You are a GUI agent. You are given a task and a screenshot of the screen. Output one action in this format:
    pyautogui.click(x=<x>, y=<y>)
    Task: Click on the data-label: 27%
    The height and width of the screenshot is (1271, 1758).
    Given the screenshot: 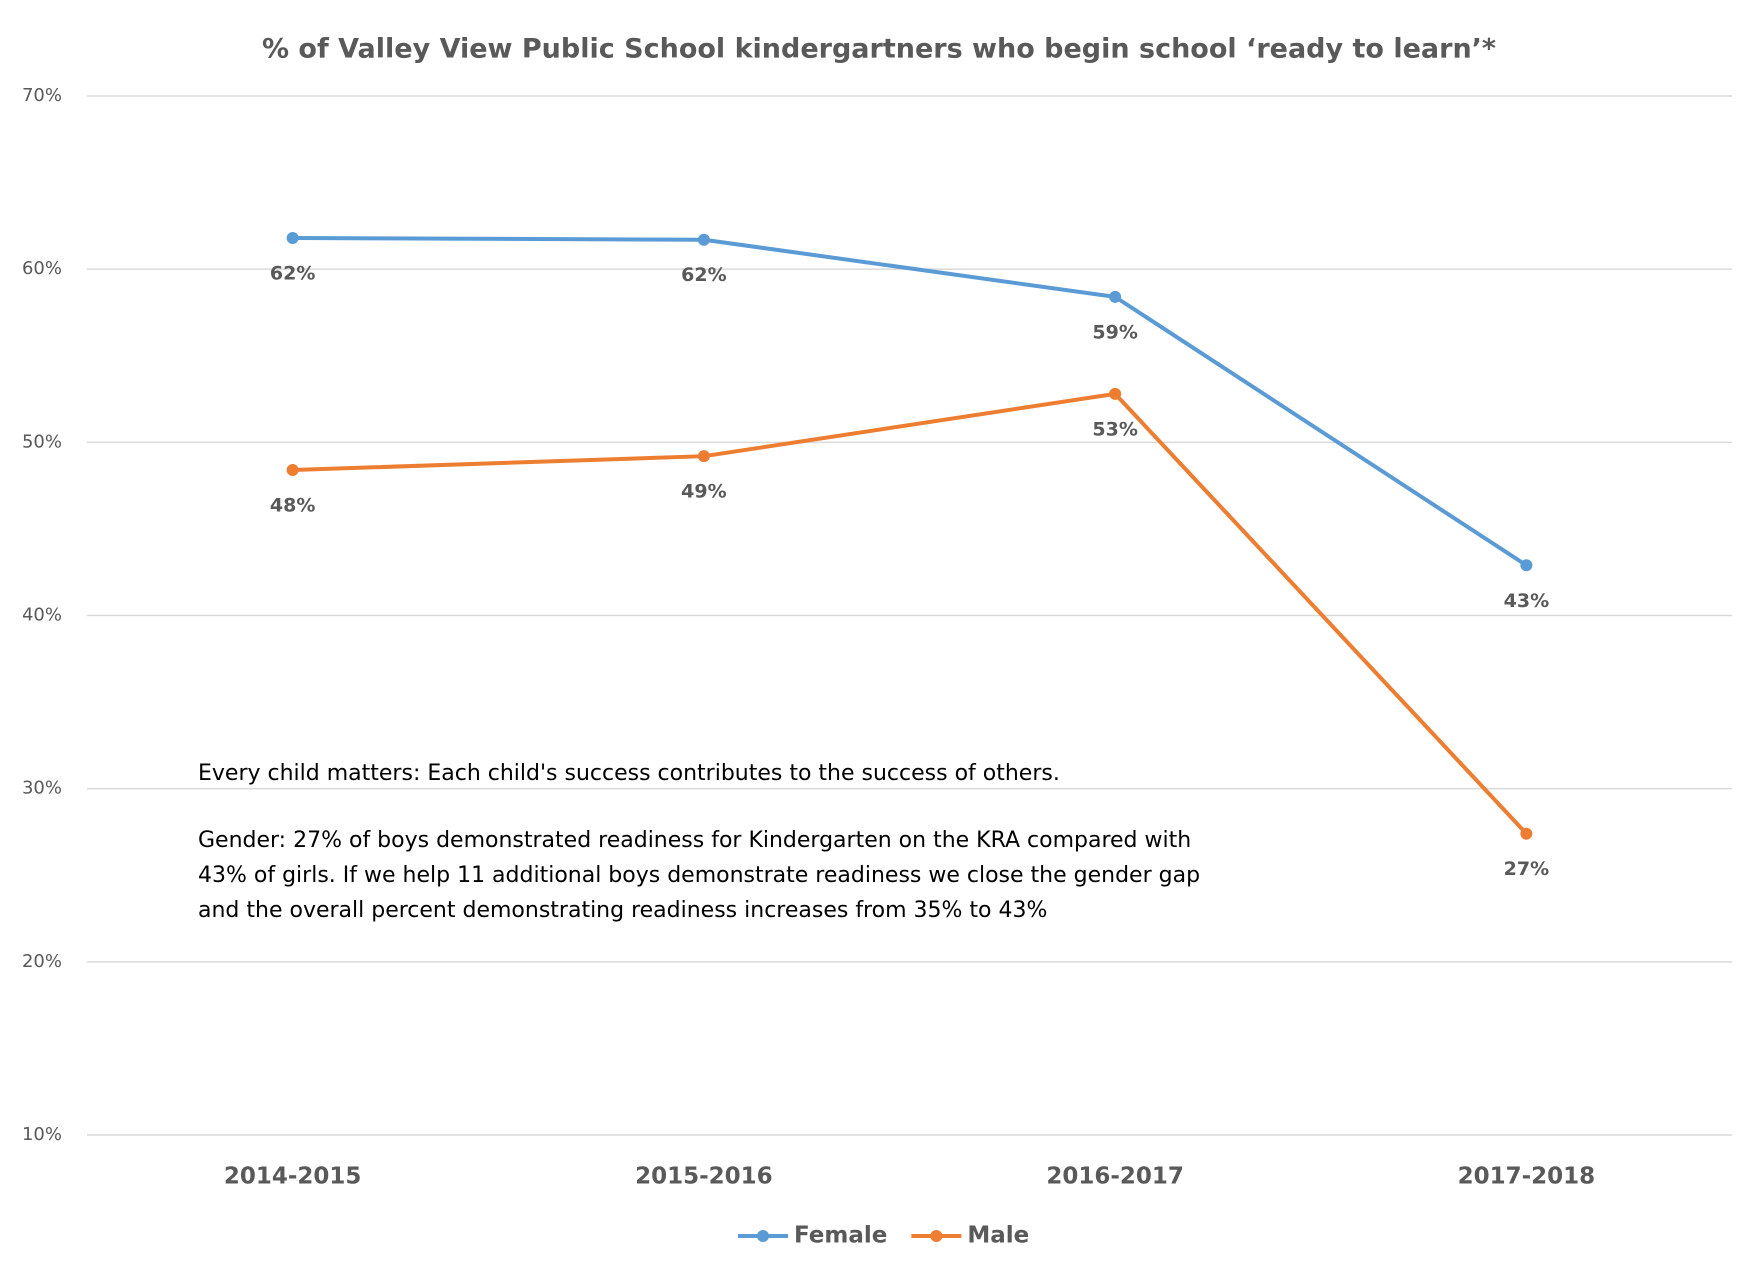 What is the action you would take?
    pyautogui.click(x=1526, y=869)
    